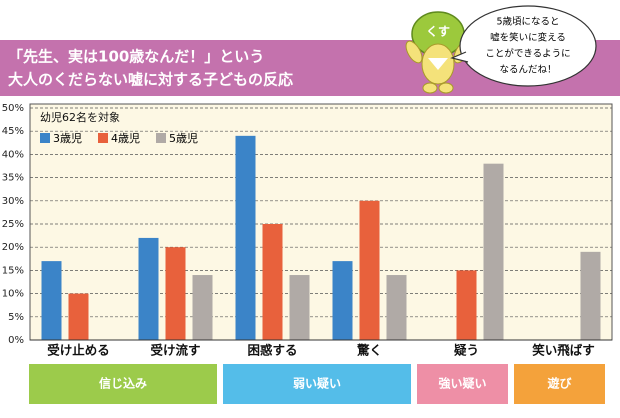 The height and width of the screenshot is (418, 620). I want to click on y-tick-label: 40%, so click(13, 154).